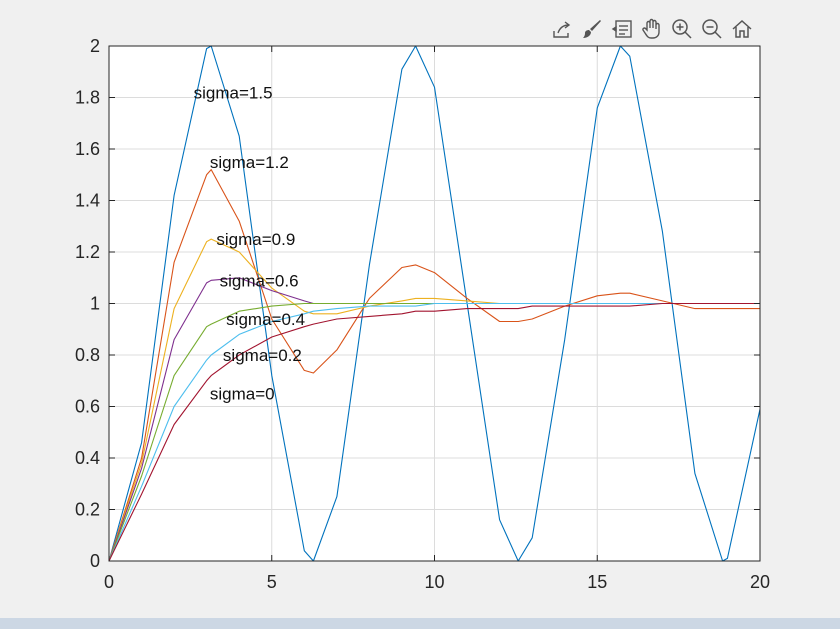 This screenshot has width=840, height=629. I want to click on window-bottom-edge, so click(420, 623).